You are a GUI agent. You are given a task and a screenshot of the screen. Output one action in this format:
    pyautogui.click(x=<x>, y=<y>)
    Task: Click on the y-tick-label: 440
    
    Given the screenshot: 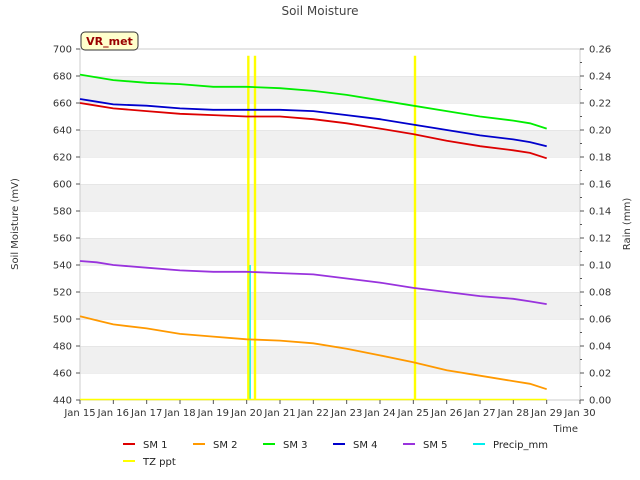 What is the action you would take?
    pyautogui.click(x=62, y=401)
    